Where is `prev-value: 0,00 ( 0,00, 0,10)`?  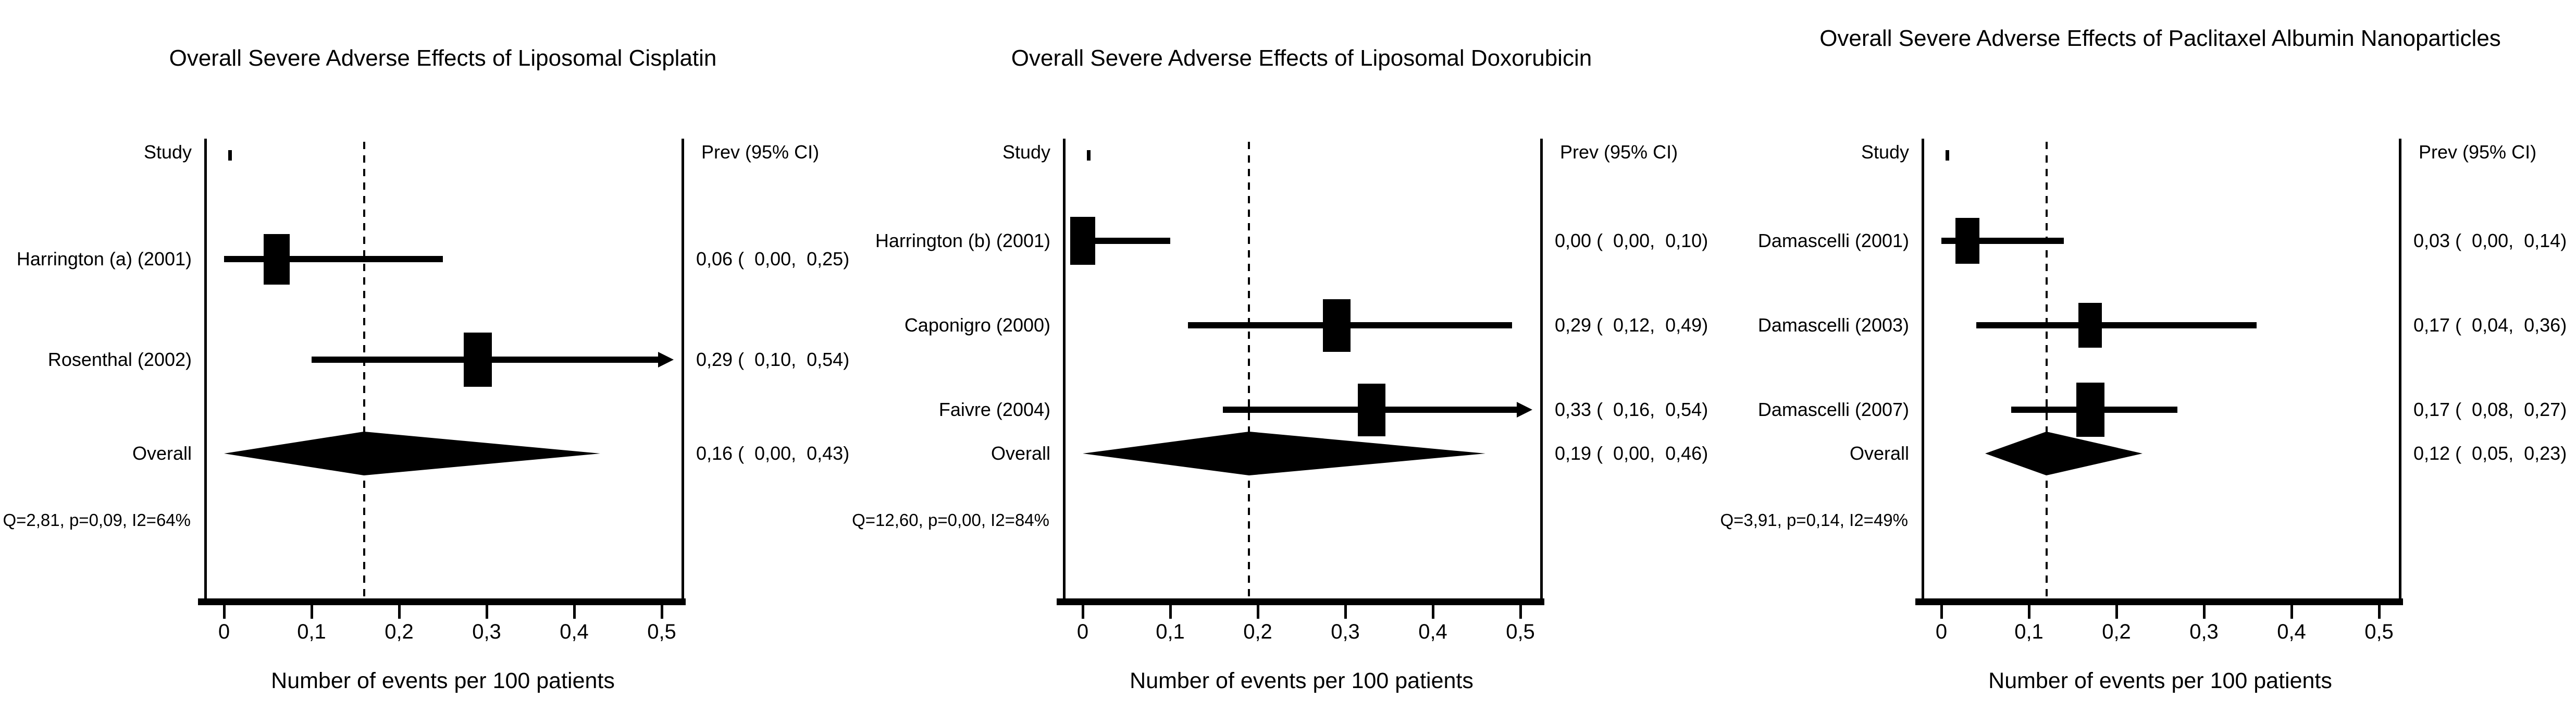 prev-value: 0,00 ( 0,00, 0,10) is located at coordinates (1631, 241).